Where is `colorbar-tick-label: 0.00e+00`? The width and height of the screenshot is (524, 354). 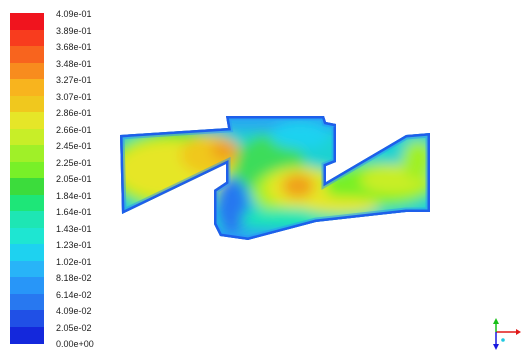
colorbar-tick-label: 0.00e+00 is located at coordinates (75, 344).